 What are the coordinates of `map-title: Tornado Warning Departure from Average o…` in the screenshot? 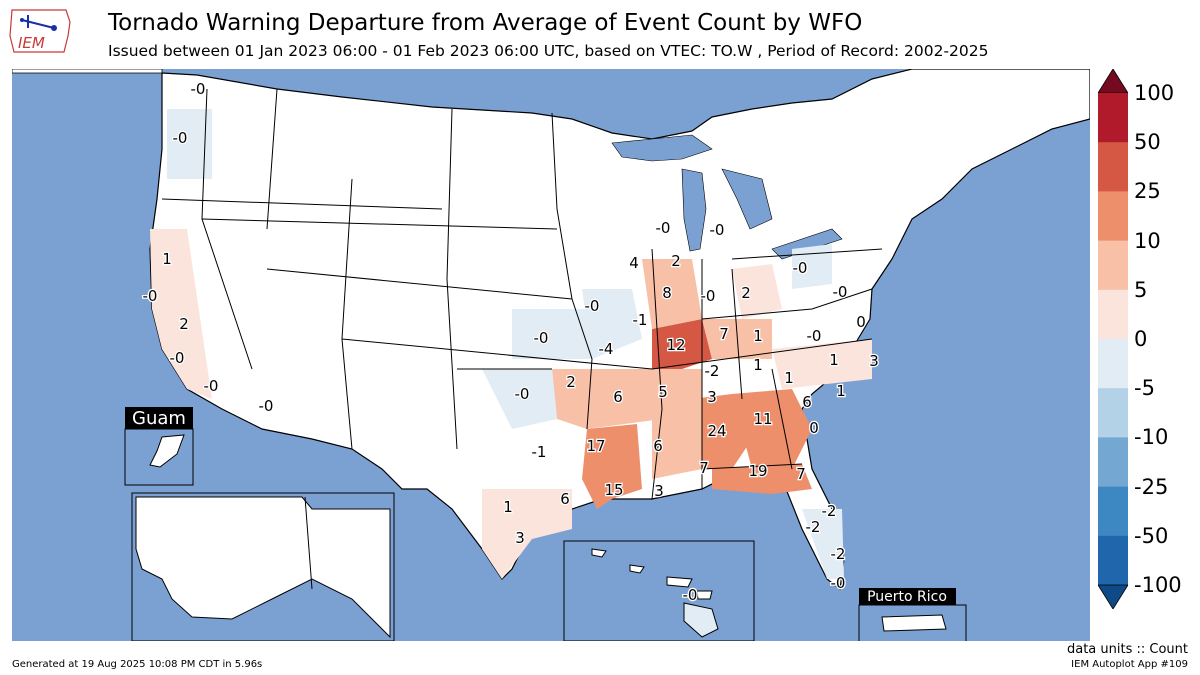 It's located at (485, 23).